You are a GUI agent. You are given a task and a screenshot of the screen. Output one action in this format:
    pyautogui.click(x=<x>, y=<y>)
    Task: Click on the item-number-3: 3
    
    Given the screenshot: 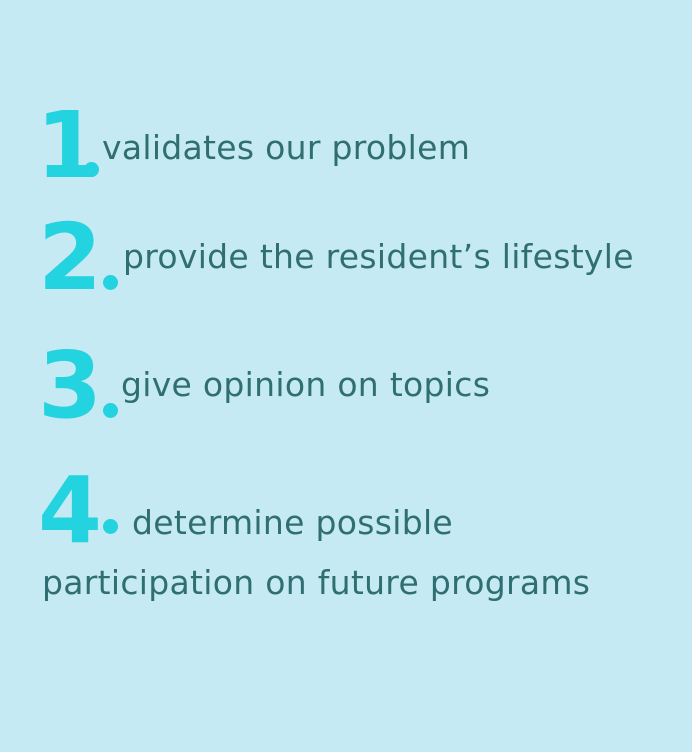 What is the action you would take?
    pyautogui.click(x=70, y=385)
    